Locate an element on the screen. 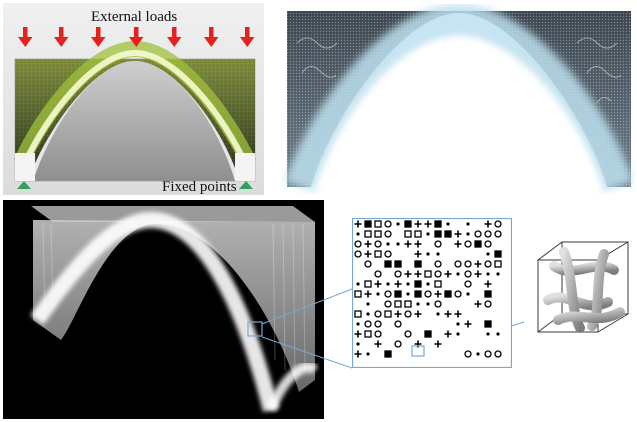 The image size is (637, 422). load-arrows is located at coordinates (136, 37).